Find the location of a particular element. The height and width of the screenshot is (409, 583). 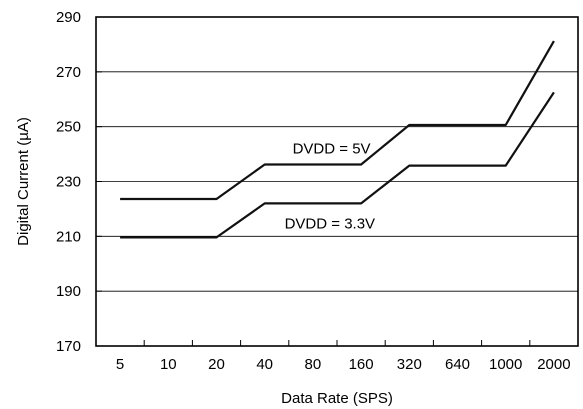

y-axis-ticks: 170 190 210 230 250 270 290 is located at coordinates (79, 182).